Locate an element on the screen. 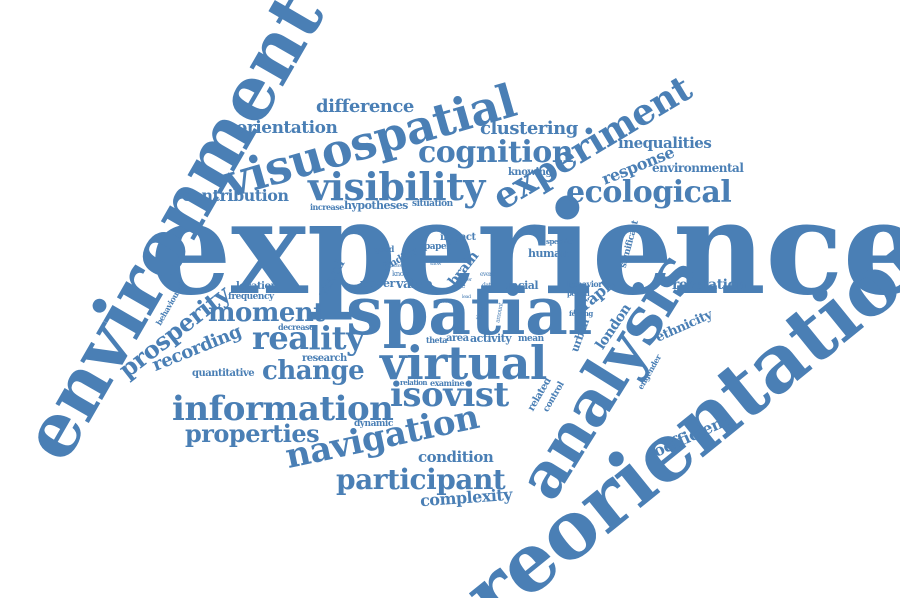  word-event: event is located at coordinates (487, 275).